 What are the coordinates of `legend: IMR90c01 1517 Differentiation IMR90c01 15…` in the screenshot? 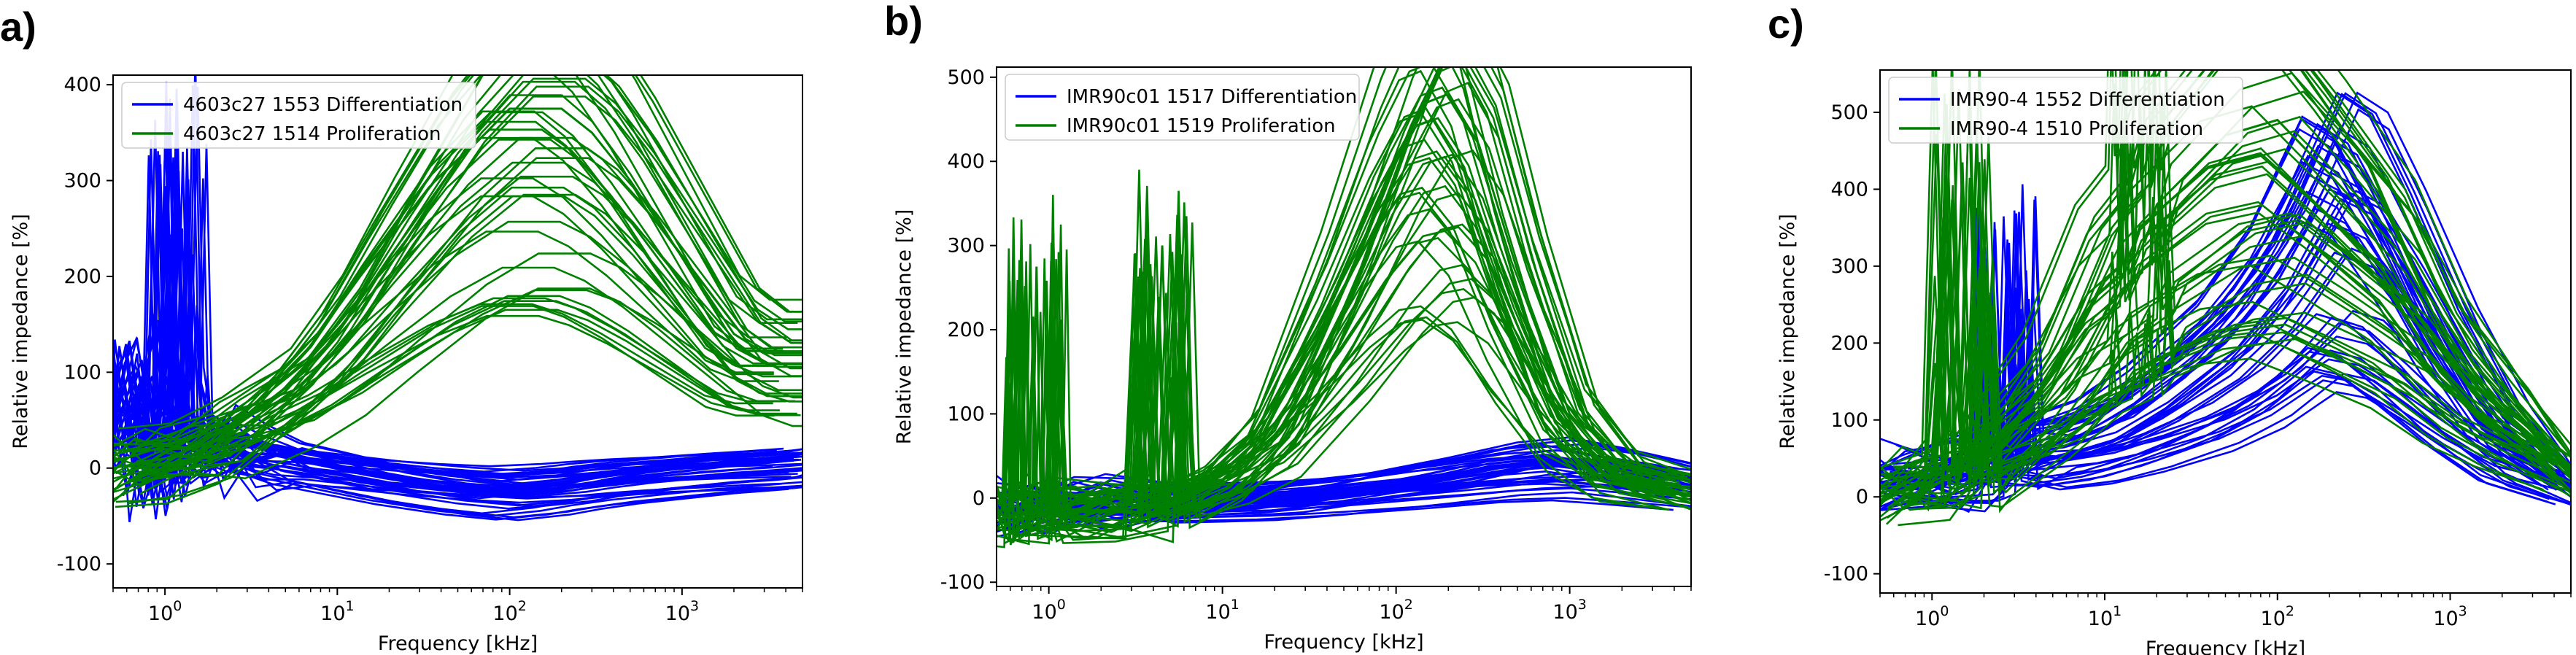 It's located at (1182, 107).